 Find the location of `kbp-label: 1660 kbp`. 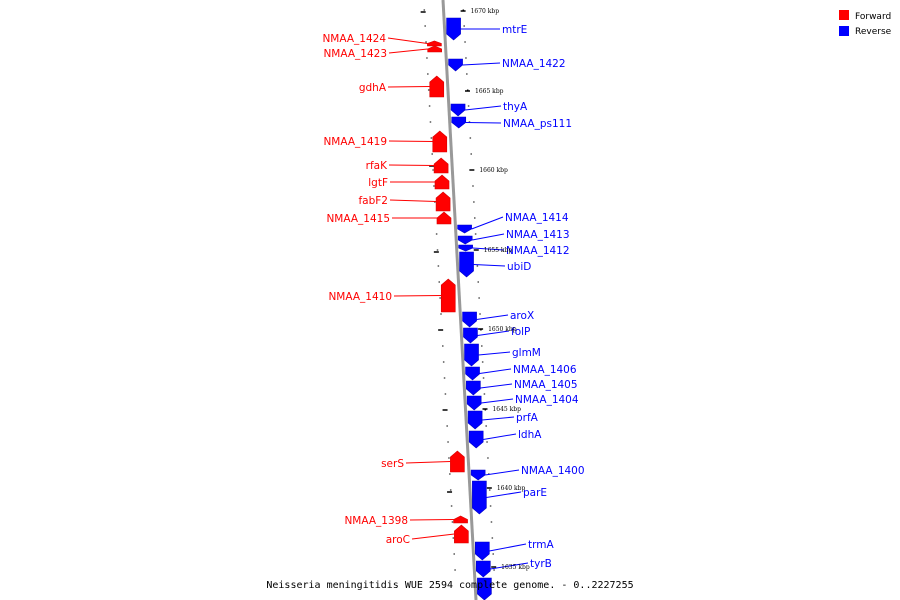

kbp-label: 1660 kbp is located at coordinates (493, 170).